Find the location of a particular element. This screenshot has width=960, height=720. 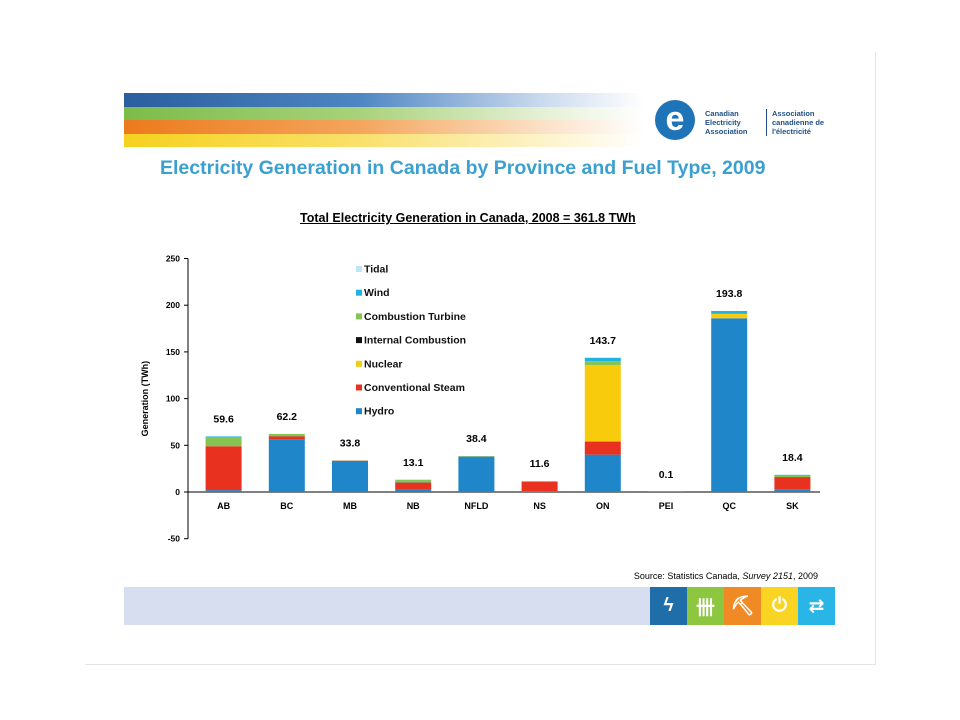

data-label: 0.1 is located at coordinates (666, 475).